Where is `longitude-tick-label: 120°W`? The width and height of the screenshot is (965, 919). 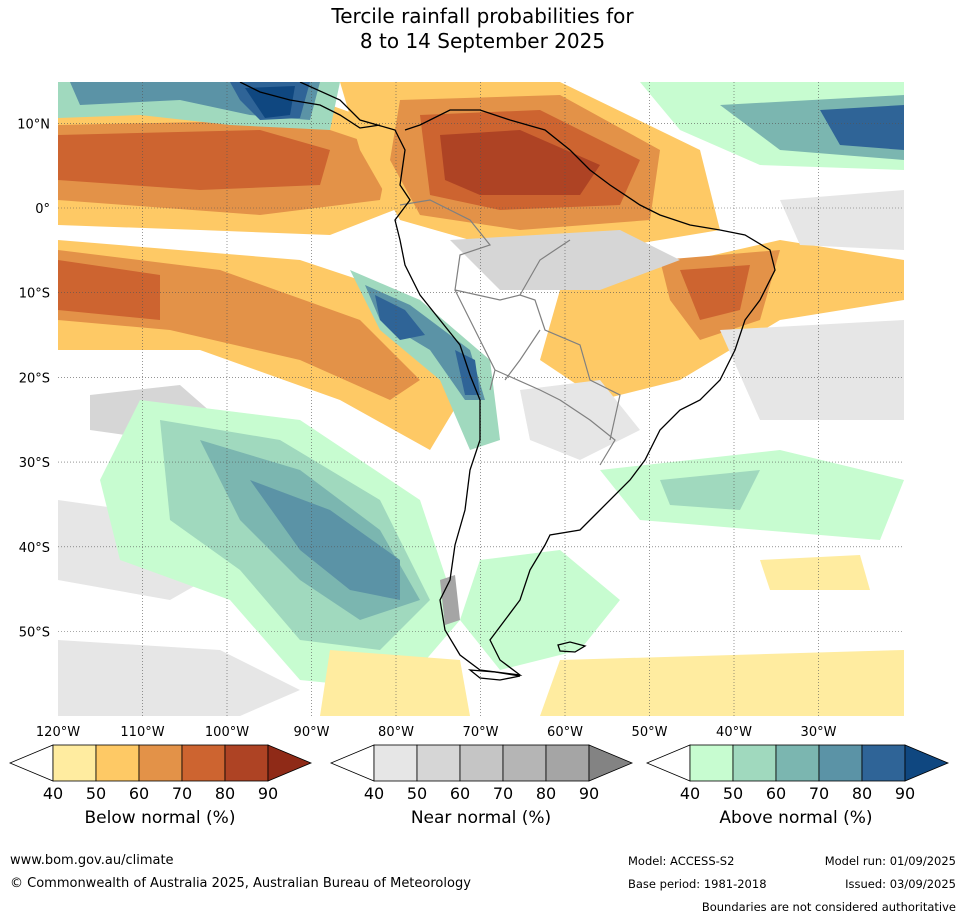 longitude-tick-label: 120°W is located at coordinates (58, 732).